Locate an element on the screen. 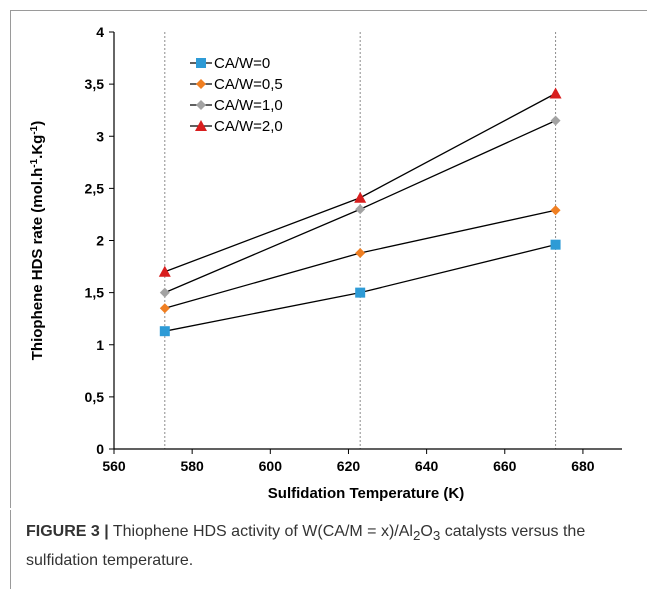 Image resolution: width=647 pixels, height=589 pixels. figure-label: FIGURE 3 | is located at coordinates (67, 531).